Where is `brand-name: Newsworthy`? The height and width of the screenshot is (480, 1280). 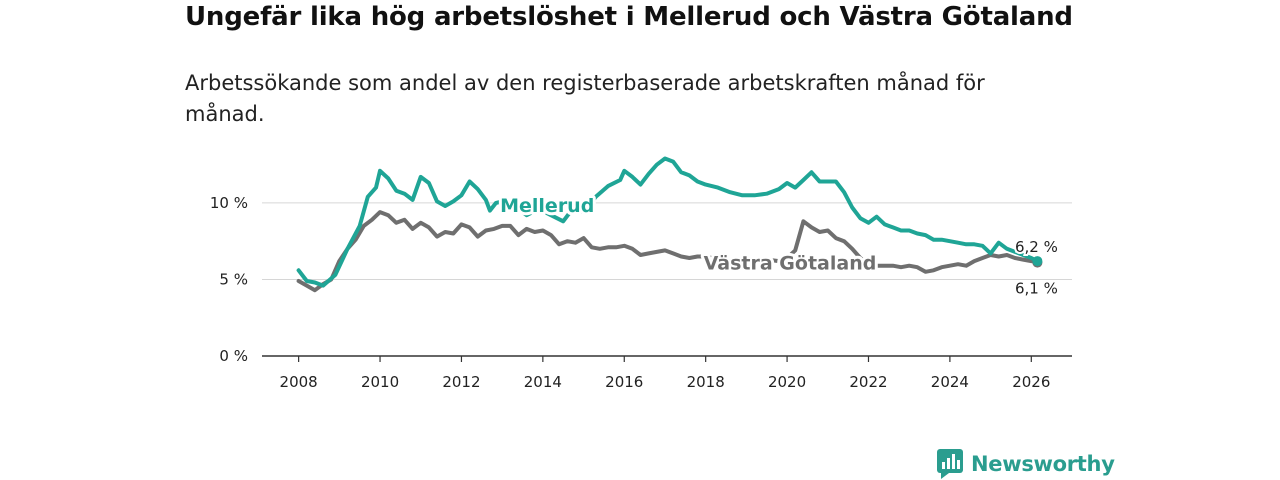
brand-name: Newsworthy is located at coordinates (1043, 464).